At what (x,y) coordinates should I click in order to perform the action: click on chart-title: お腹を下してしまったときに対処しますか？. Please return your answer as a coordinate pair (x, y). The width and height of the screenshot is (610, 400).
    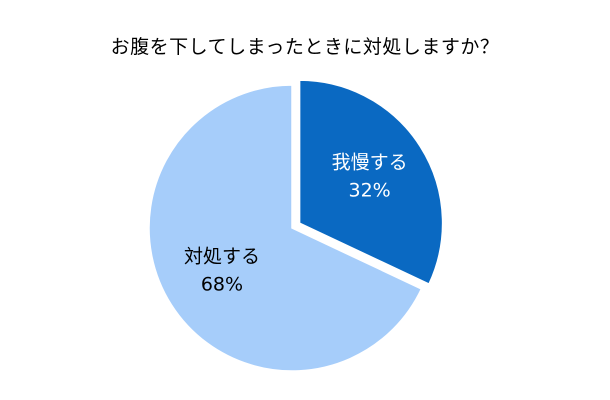
    Looking at the image, I should click on (305, 47).